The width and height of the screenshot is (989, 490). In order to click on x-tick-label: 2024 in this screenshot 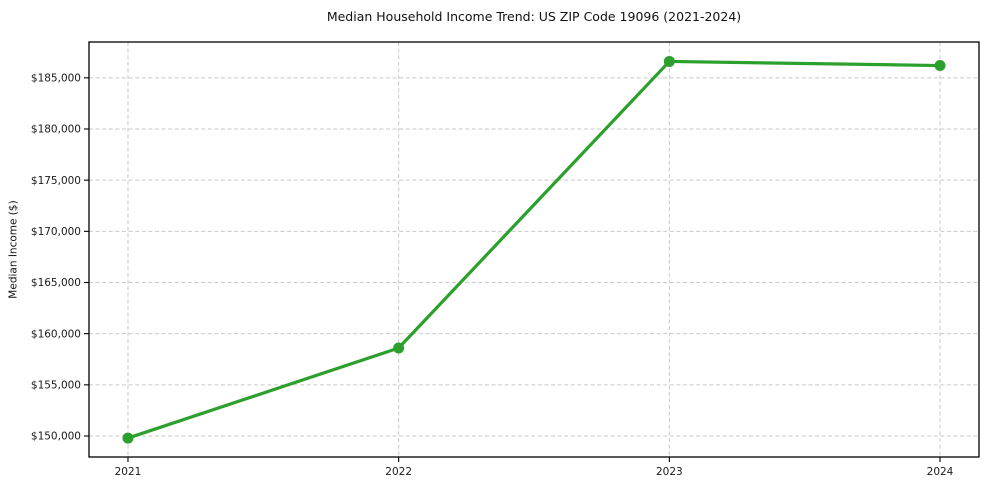, I will do `click(940, 472)`.